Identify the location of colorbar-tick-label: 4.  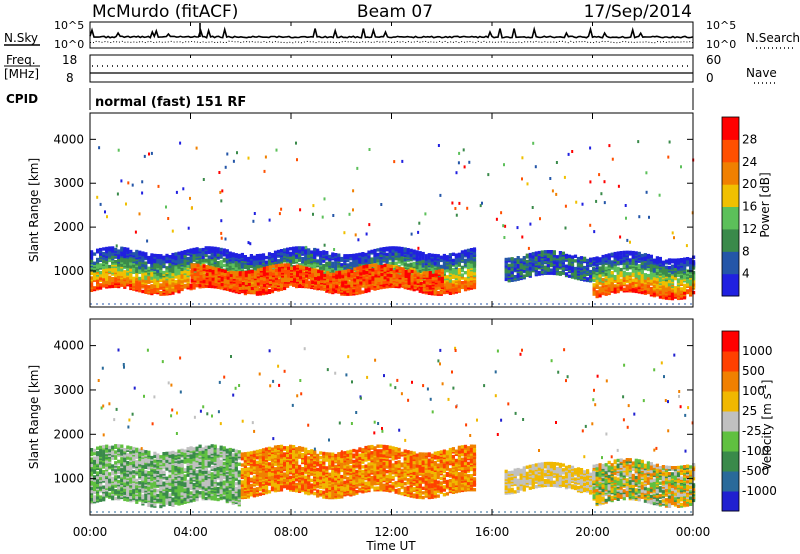
(746, 274).